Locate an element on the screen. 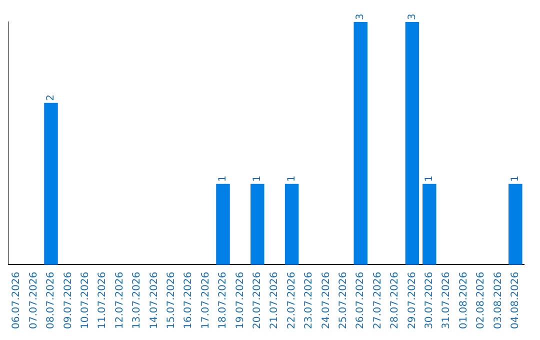 This screenshot has height=340, width=540. x-tick-label: 31.07.2026 is located at coordinates (446, 301).